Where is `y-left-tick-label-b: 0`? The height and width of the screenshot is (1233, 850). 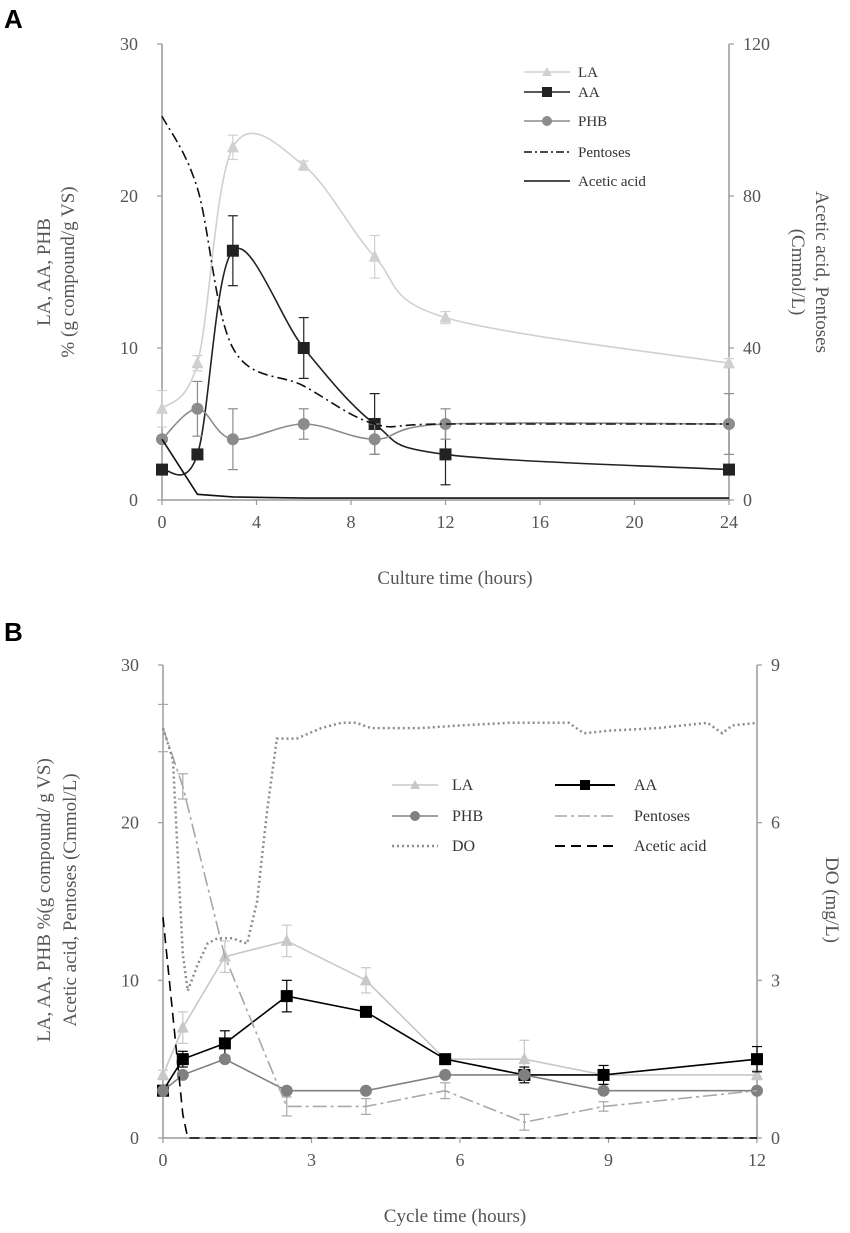 y-left-tick-label-b: 0 is located at coordinates (134, 1138).